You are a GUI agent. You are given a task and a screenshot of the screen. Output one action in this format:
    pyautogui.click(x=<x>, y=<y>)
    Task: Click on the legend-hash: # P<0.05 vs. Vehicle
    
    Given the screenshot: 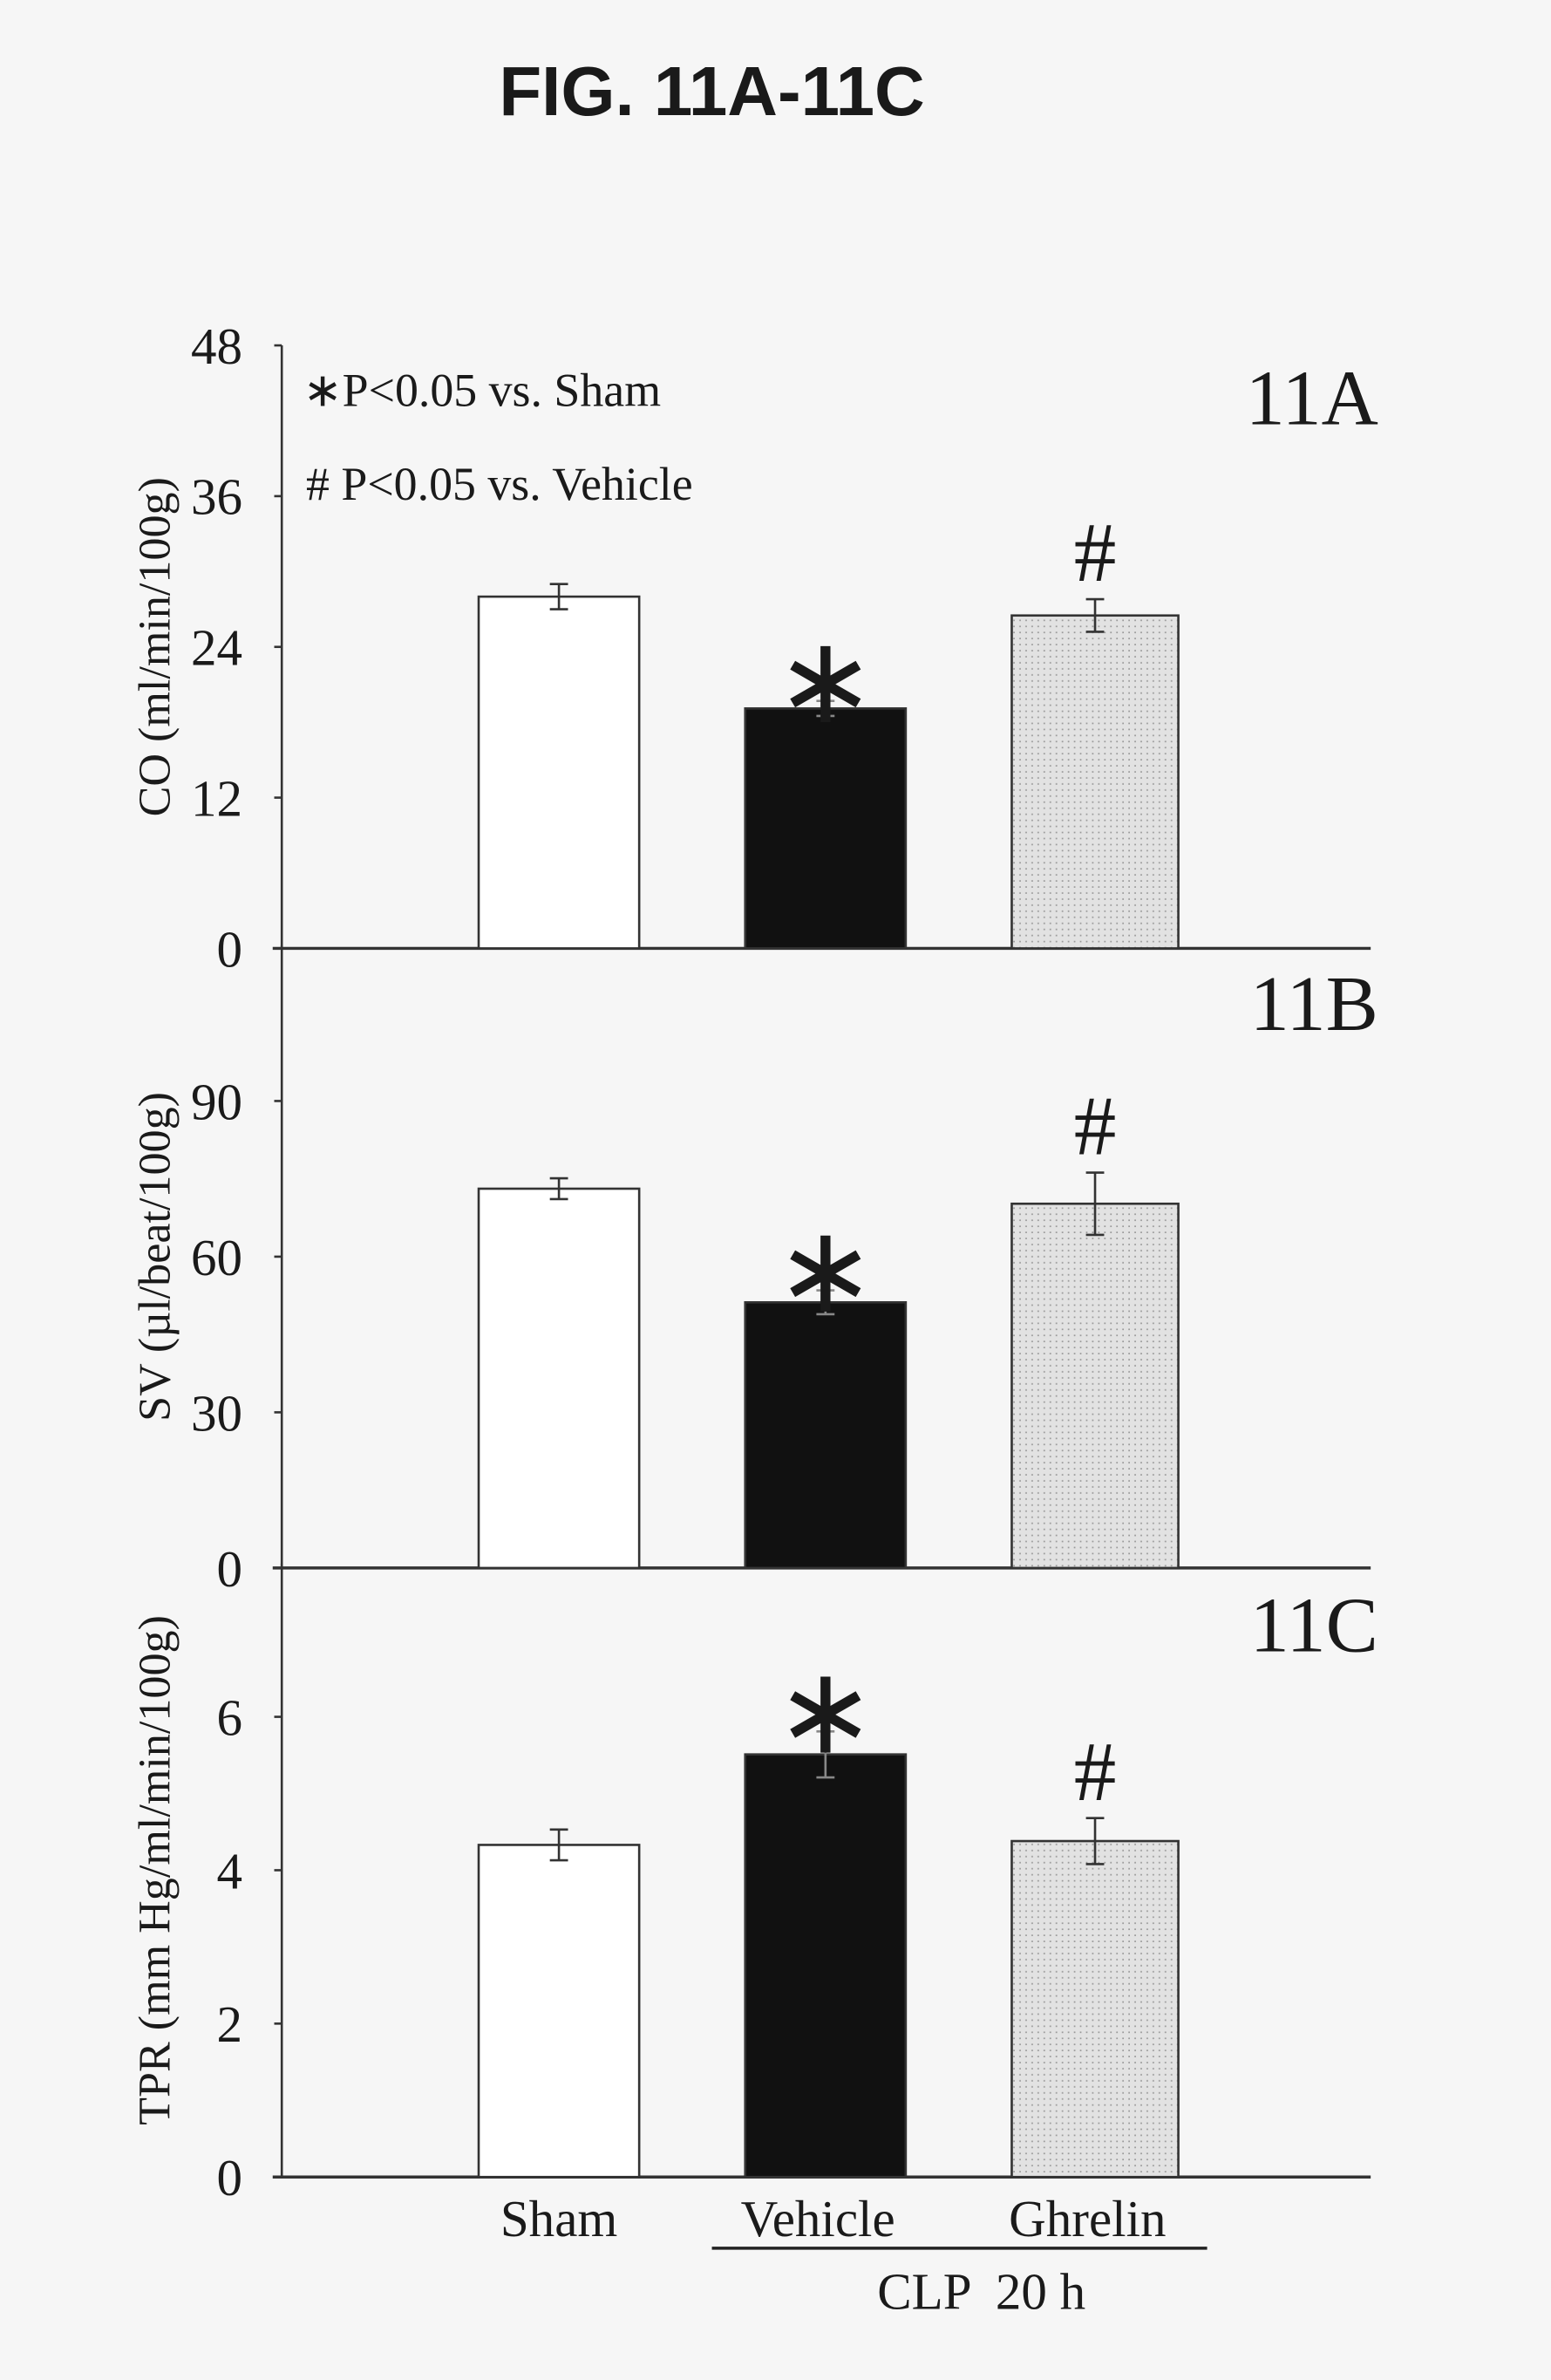 What is the action you would take?
    pyautogui.click(x=499, y=484)
    